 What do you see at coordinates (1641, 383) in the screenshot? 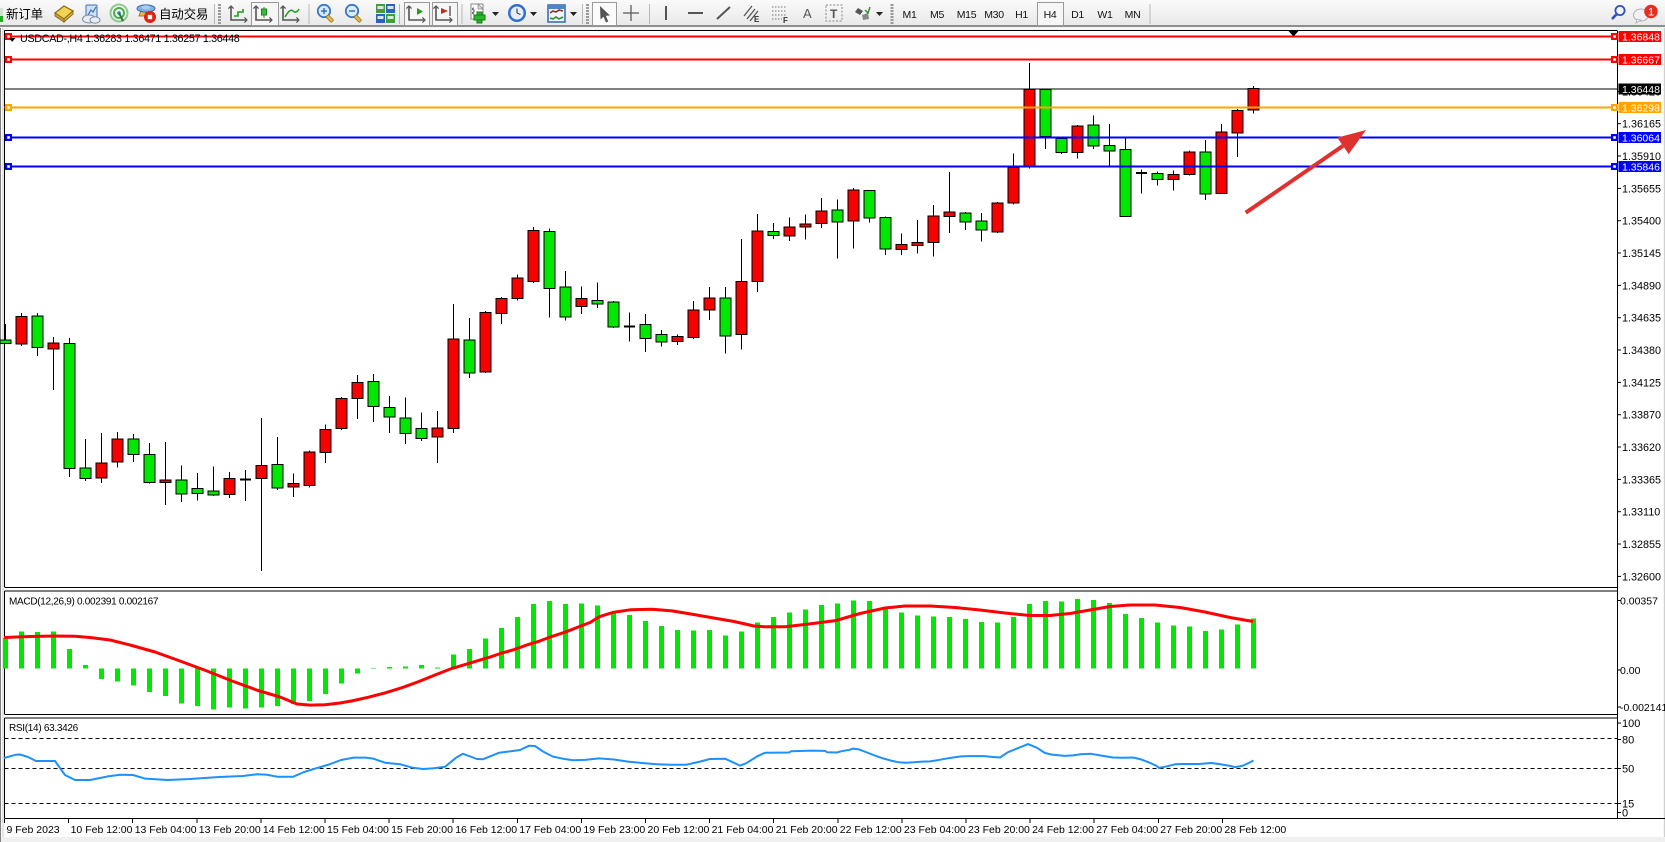
I see `svg-text: 1.34125` at bounding box center [1641, 383].